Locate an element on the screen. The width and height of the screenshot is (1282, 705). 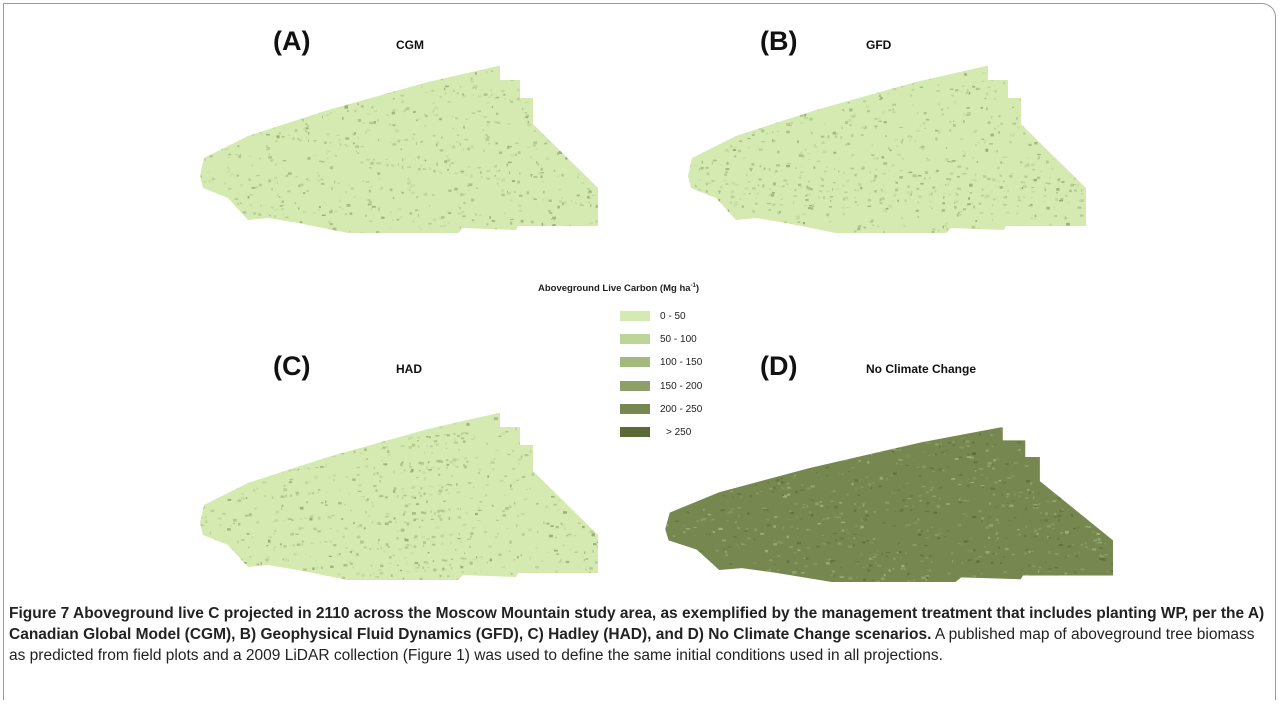
legend-item: 150 - 200 is located at coordinates (661, 386).